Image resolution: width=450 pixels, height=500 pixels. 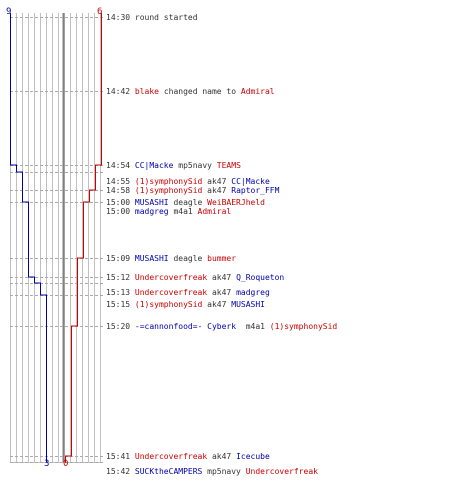 I want to click on event-row: 14:42 blake changed name to Admiral, so click(x=190, y=91).